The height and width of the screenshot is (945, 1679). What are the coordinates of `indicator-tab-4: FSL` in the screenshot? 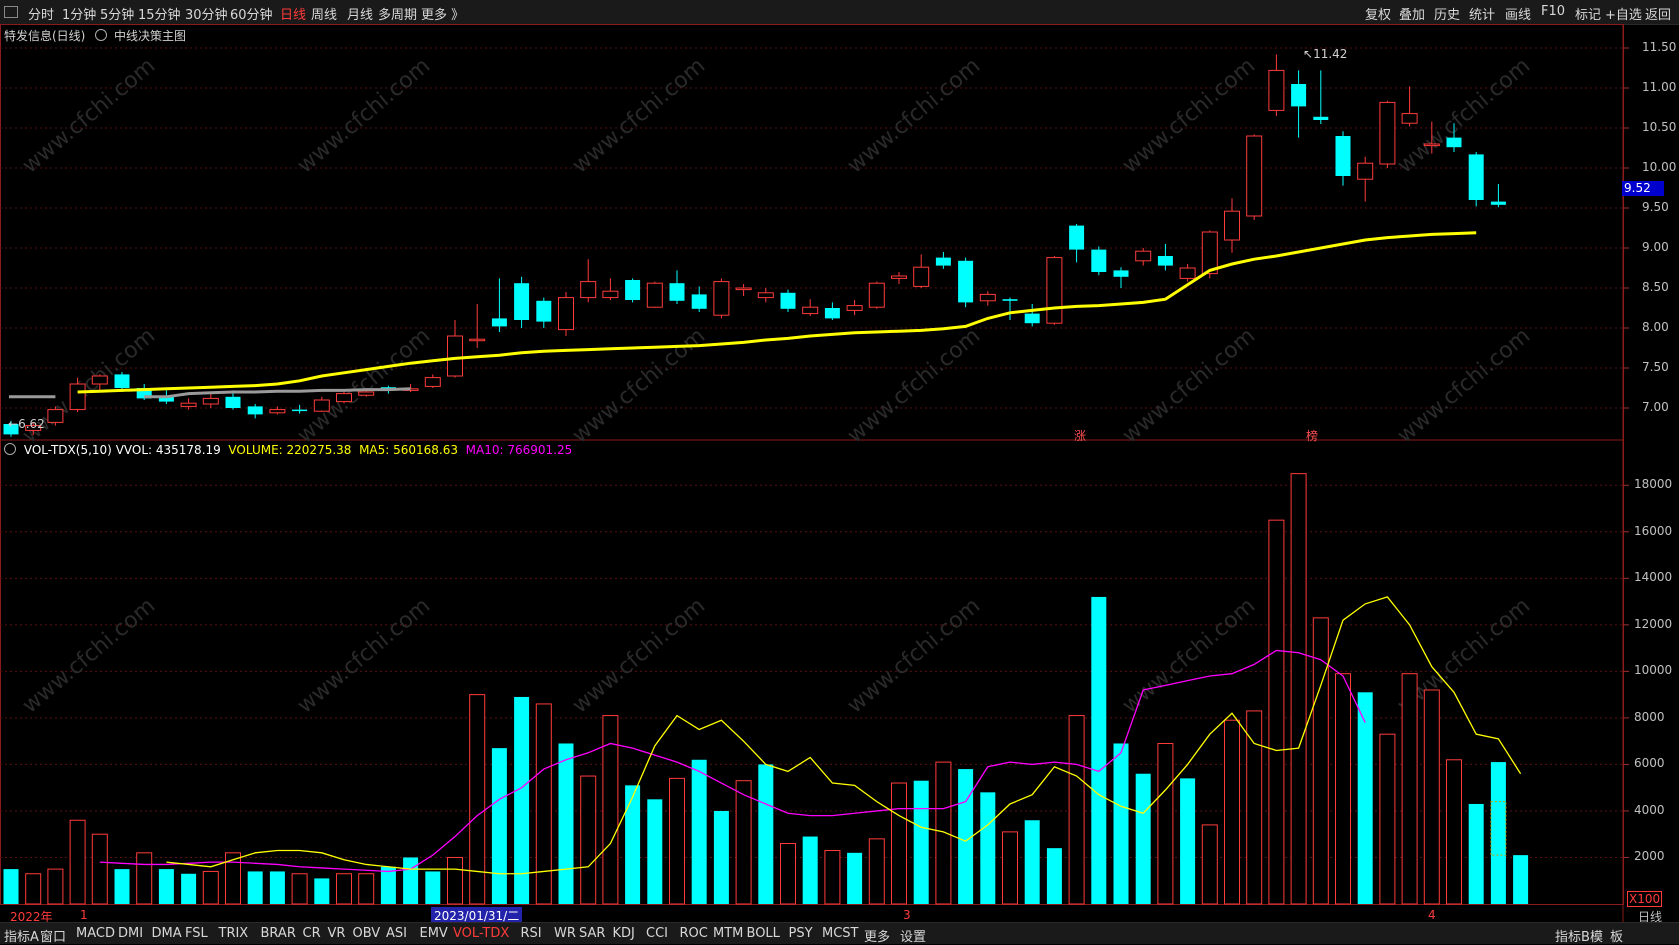 It's located at (196, 933).